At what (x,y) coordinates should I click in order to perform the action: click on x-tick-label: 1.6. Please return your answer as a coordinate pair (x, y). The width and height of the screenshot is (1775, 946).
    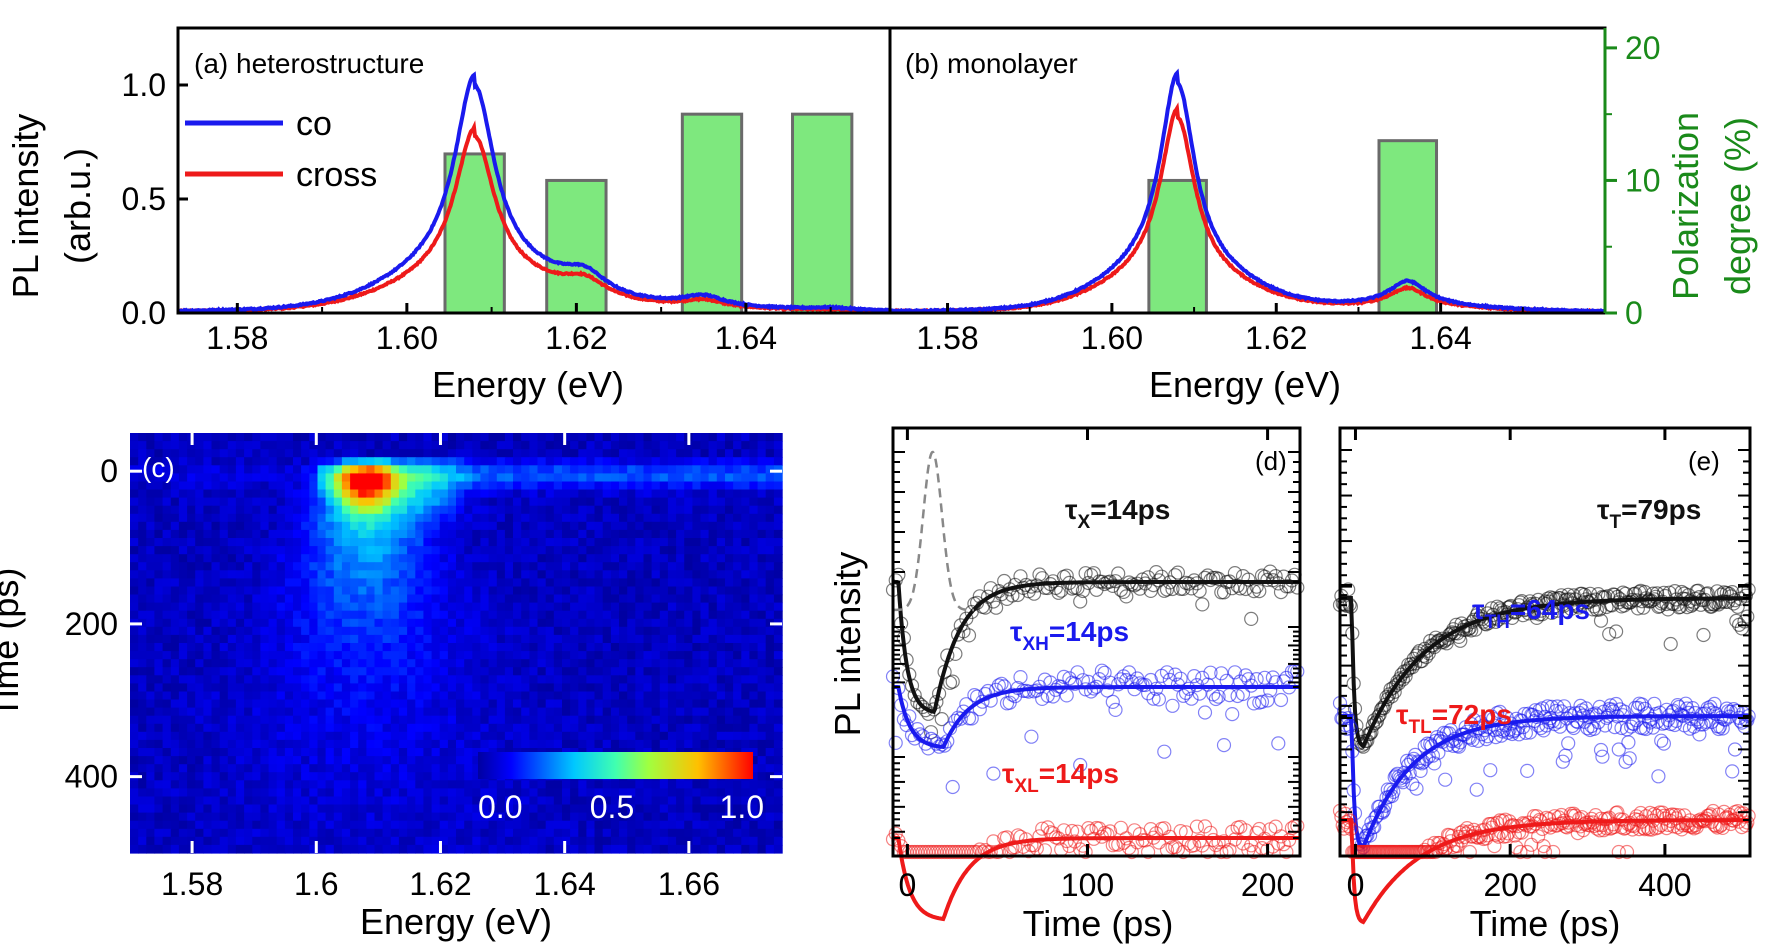
    Looking at the image, I should click on (316, 884).